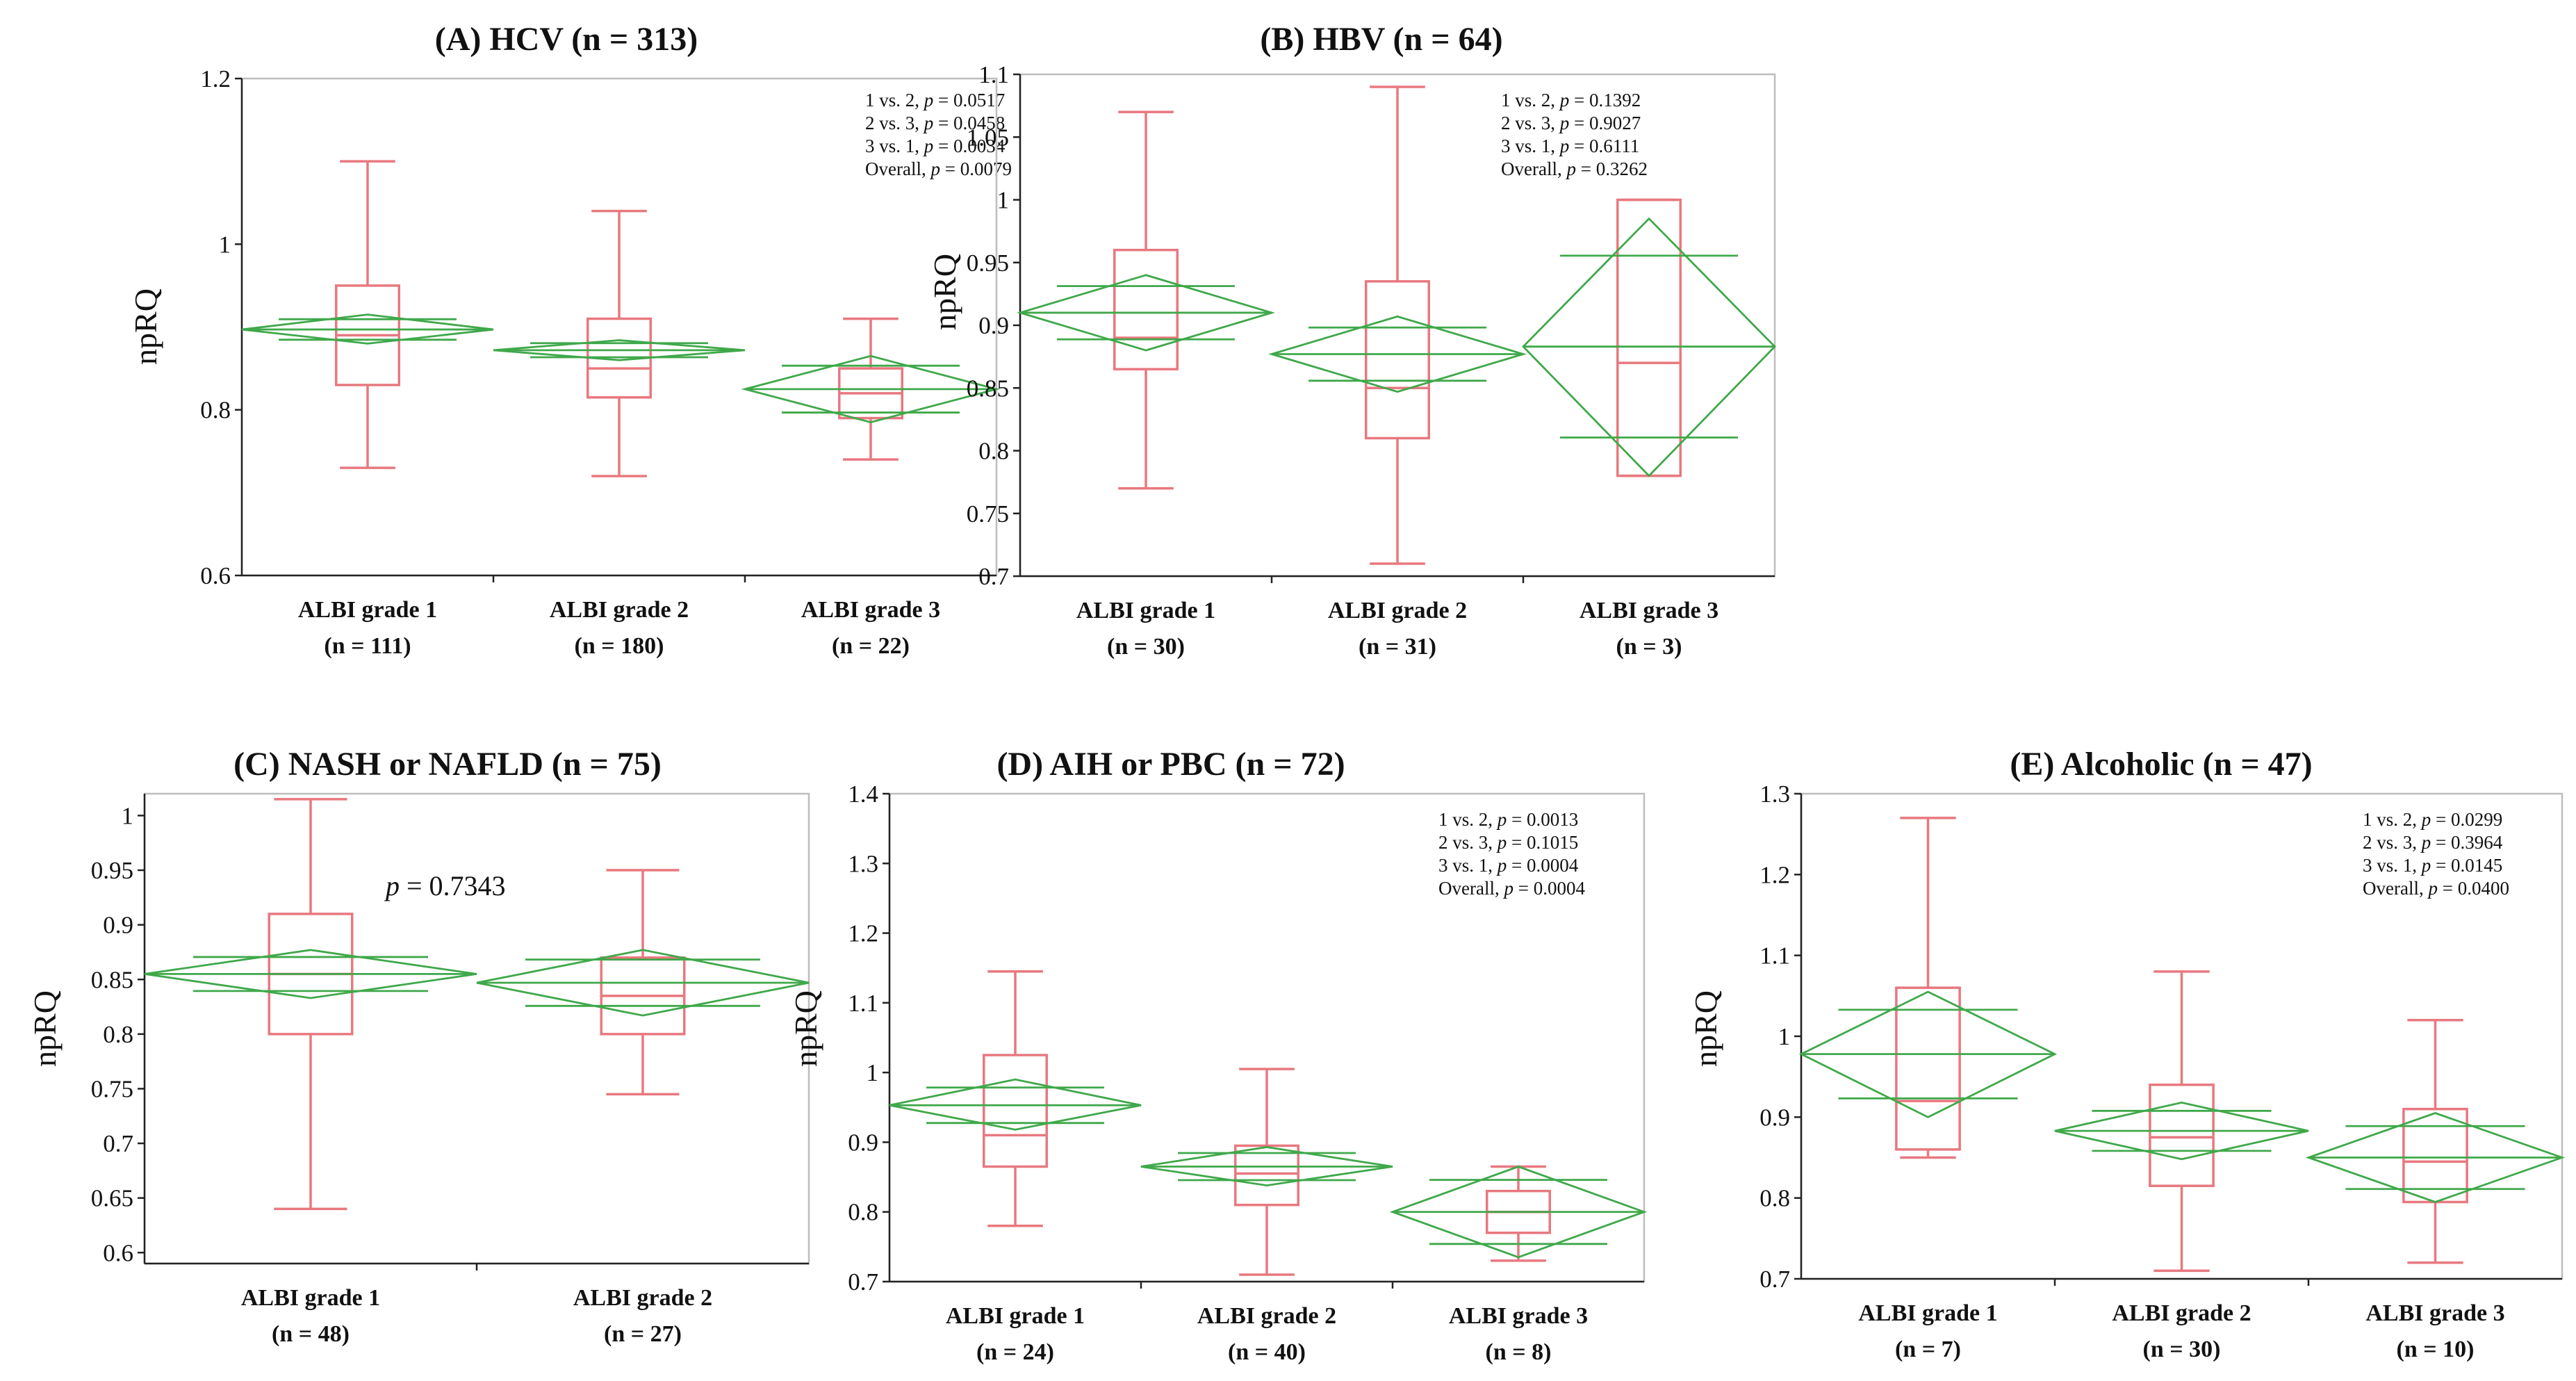 This screenshot has height=1381, width=2576. I want to click on x-category-count: (n = 7), so click(1928, 1349).